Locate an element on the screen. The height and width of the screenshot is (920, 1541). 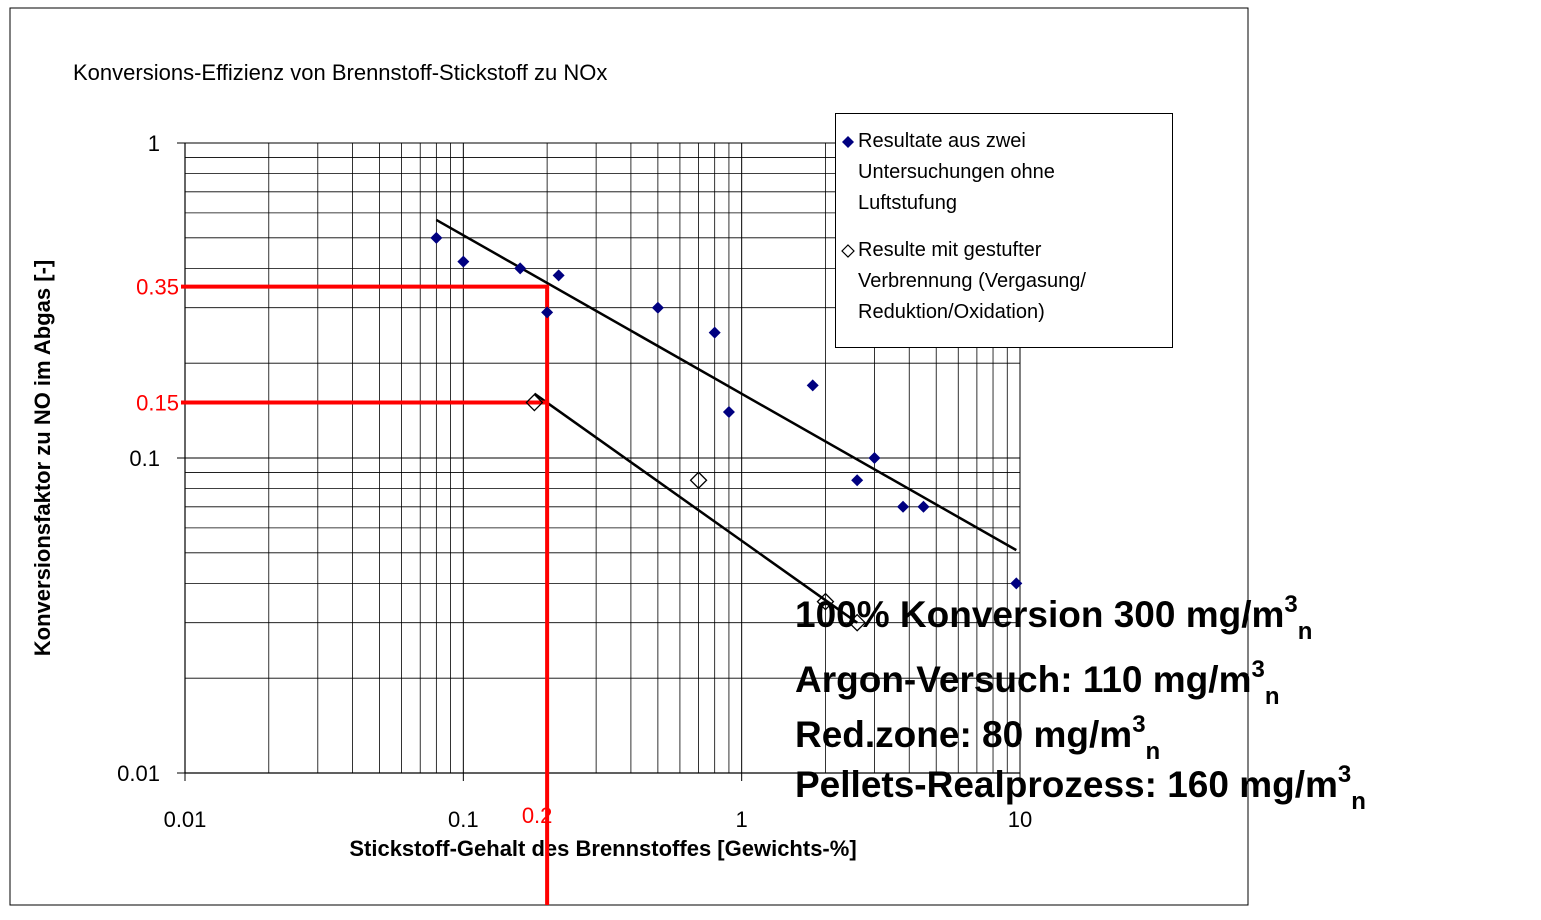
annotation: 100% Konversion 300 mg/m3n is located at coordinates (1053, 618).